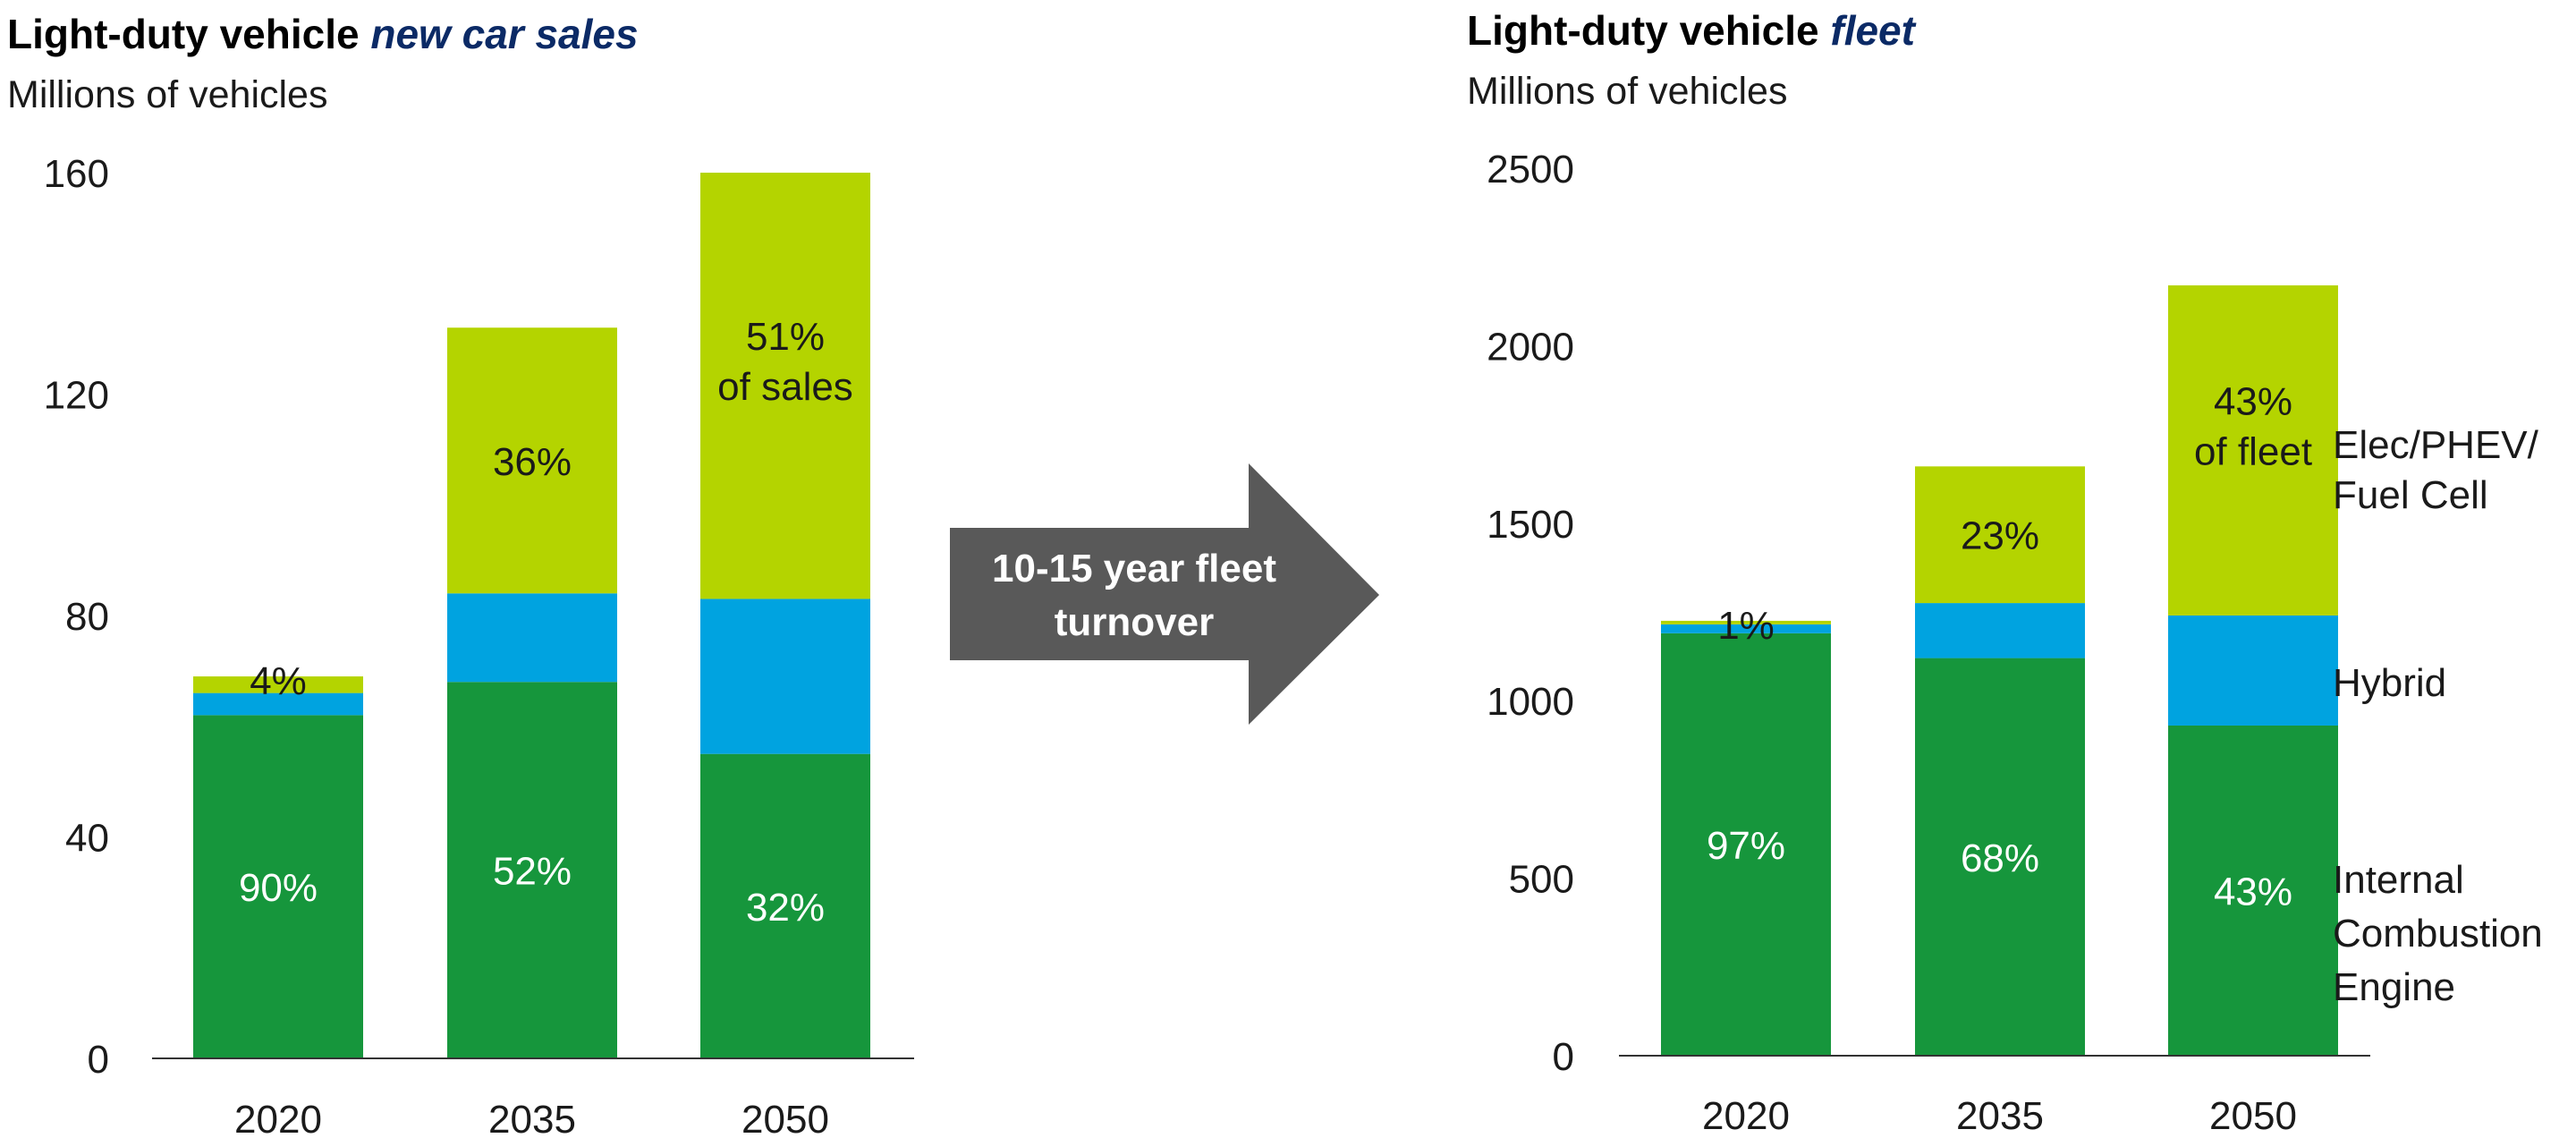 This screenshot has width=2576, height=1138. I want to click on right-chart-title: Light-duty vehicle fleet, so click(1692, 30).